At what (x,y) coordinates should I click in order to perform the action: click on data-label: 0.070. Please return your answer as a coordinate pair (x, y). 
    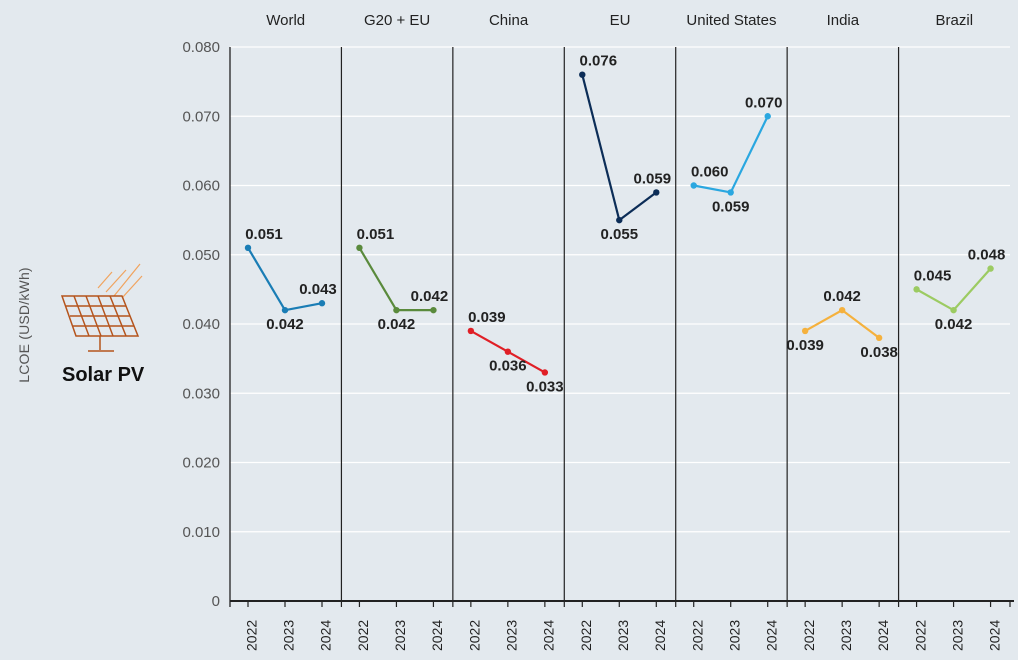
    Looking at the image, I should click on (764, 102).